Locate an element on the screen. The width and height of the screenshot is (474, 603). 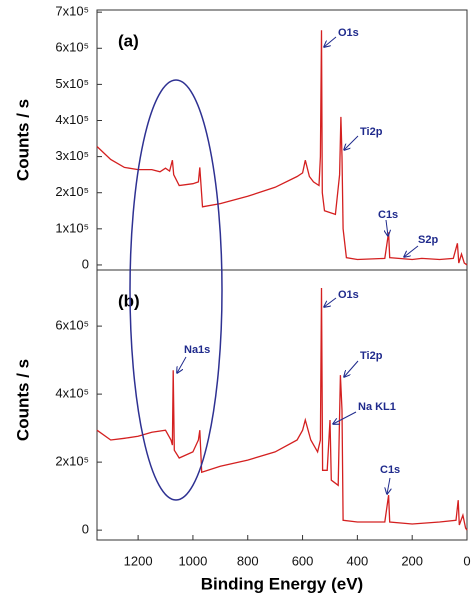
x-tick-label: 200 is located at coordinates (412, 560).